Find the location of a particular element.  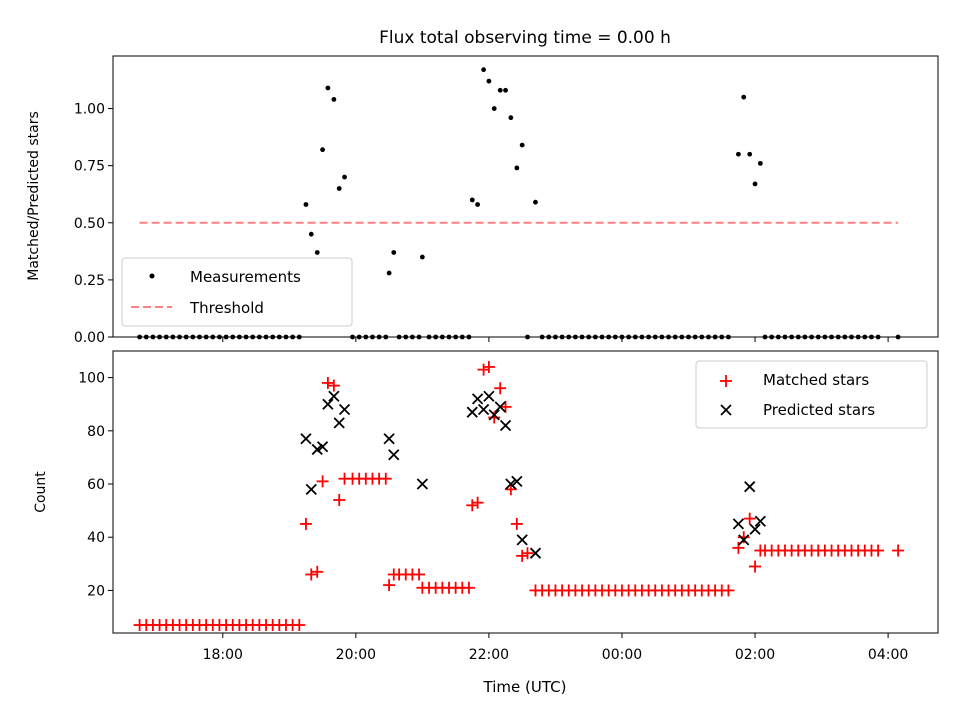

top-chart-title: Flux total observing time = 0.00 h is located at coordinates (525, 38).